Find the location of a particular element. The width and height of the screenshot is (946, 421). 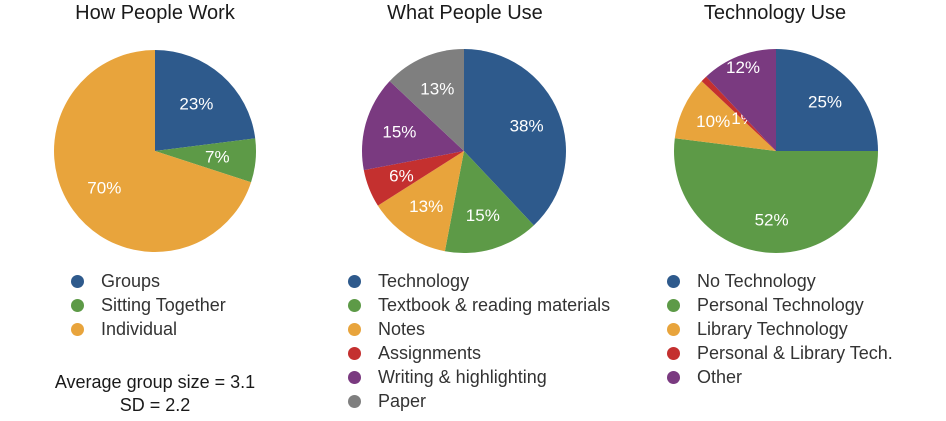

legend-how-people-work: Groups Sitting Together Individual is located at coordinates (148, 305).